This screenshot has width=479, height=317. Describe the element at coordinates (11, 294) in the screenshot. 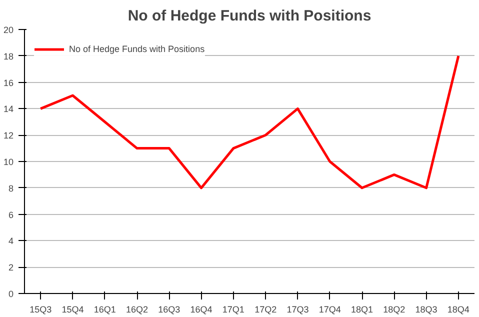

I see `y-tick-label: 0` at that location.